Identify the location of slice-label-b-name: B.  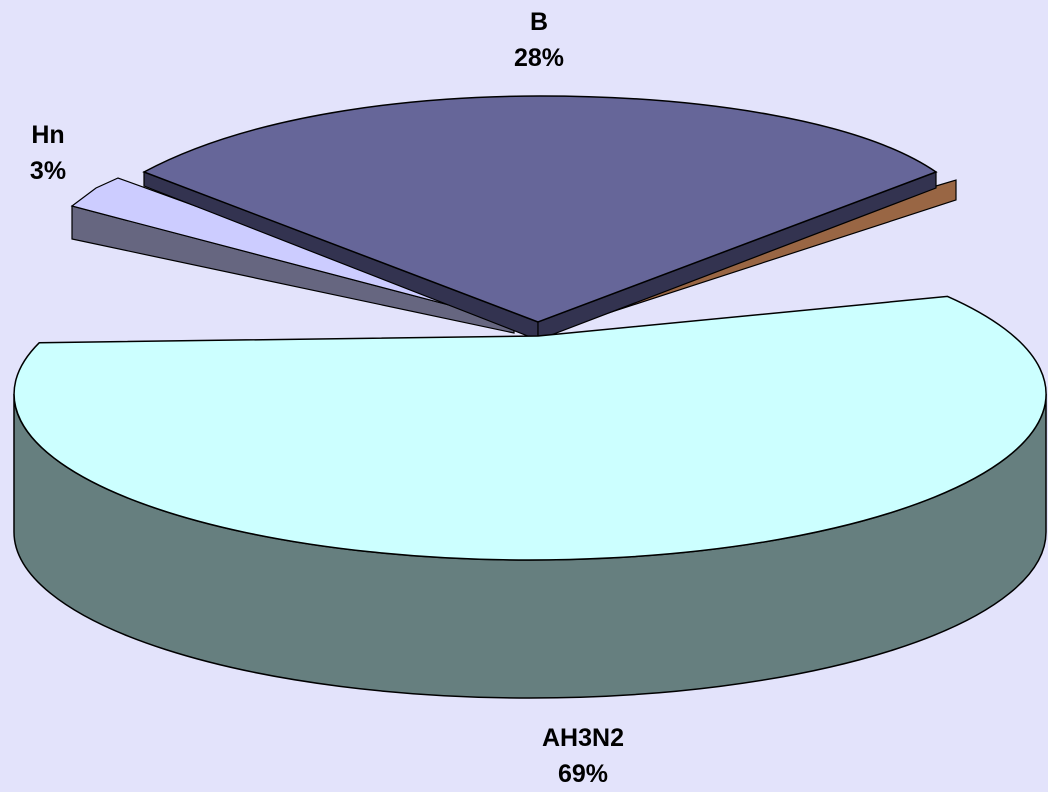
(539, 22).